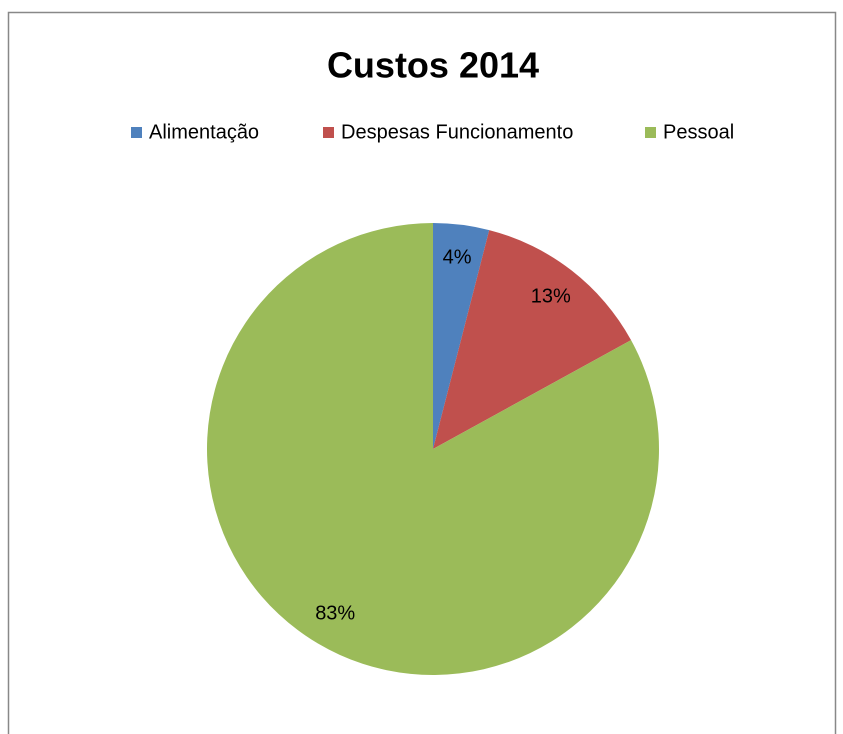  I want to click on legend-label: Alimentação, so click(204, 132).